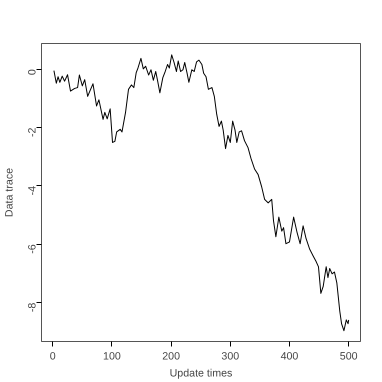  I want to click on x-tick-label: 0, so click(53, 356).